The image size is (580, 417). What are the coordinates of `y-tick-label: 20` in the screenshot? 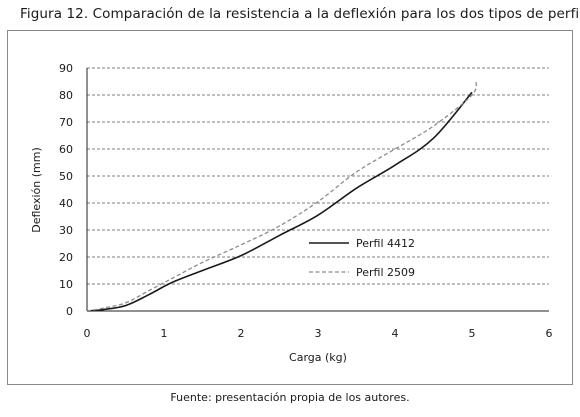 It's located at (66, 257).